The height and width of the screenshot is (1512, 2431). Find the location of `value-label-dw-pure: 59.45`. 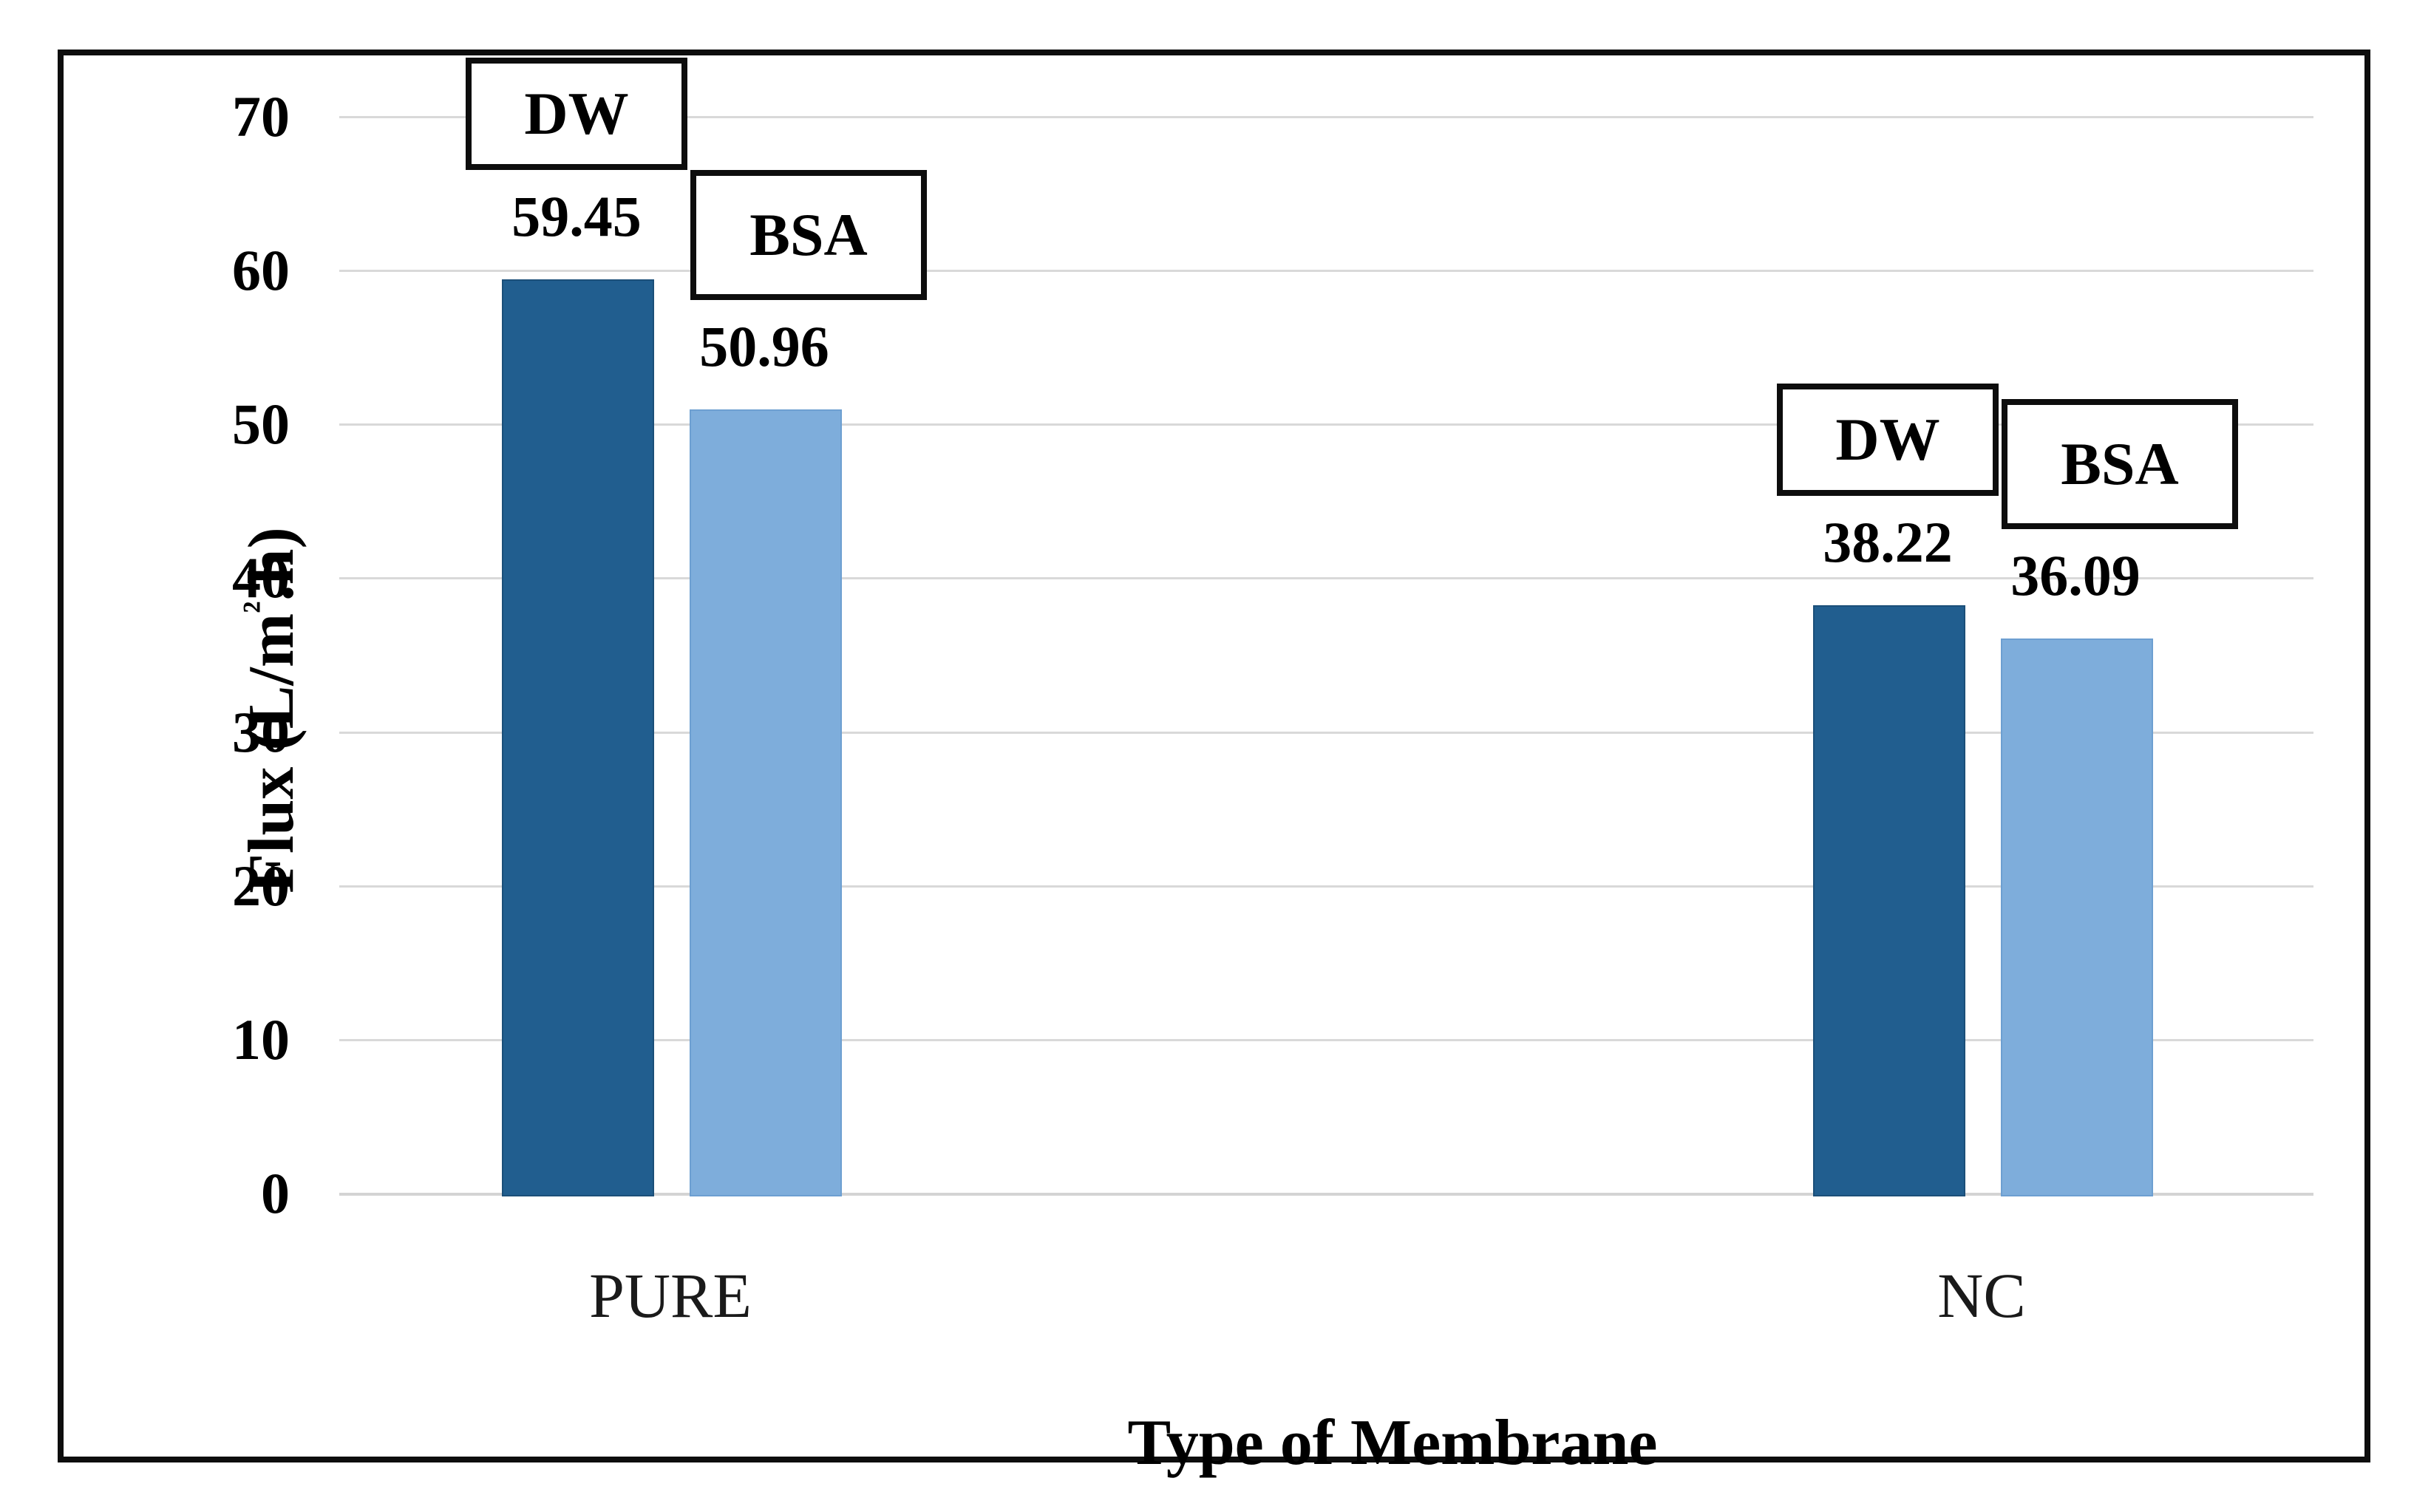

value-label-dw-pure: 59.45 is located at coordinates (576, 215).